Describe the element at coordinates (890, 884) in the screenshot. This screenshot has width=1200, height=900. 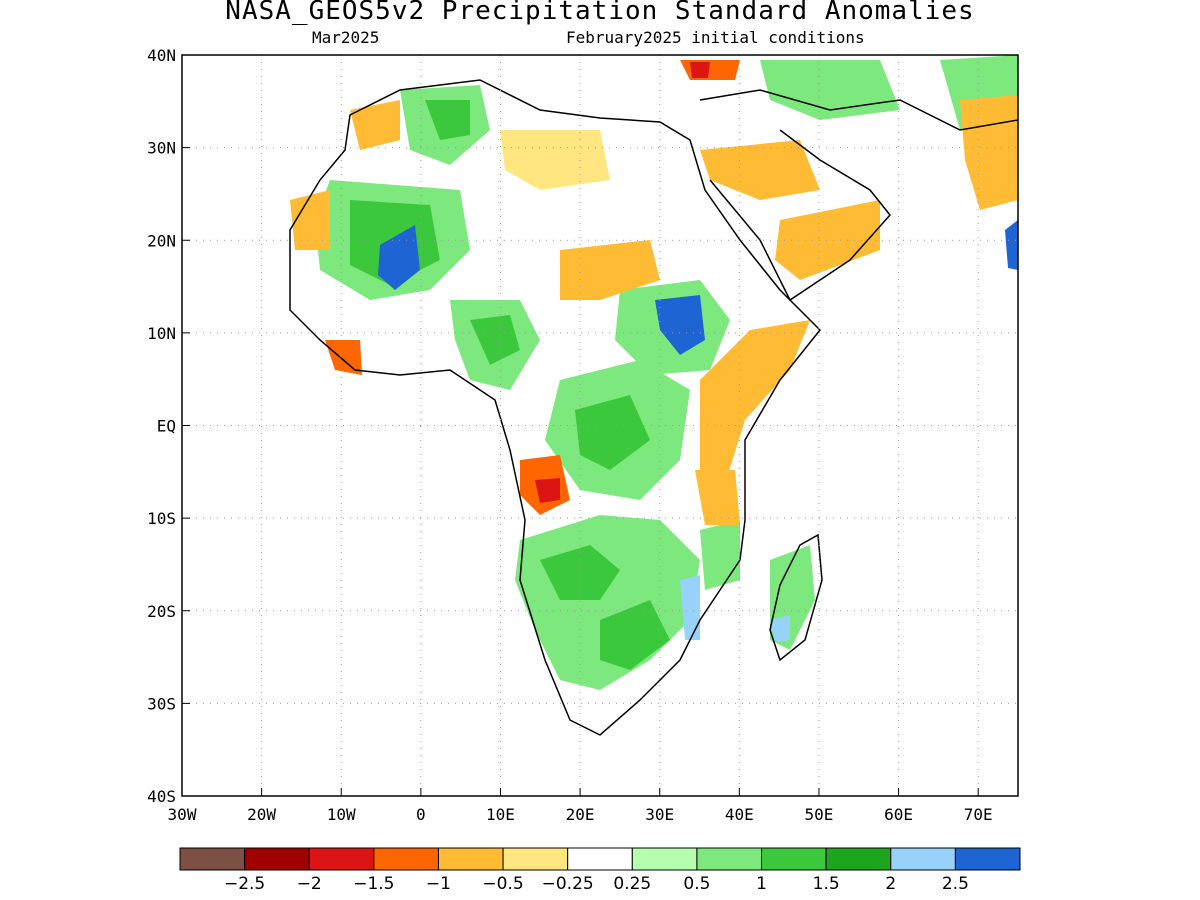
I see `legend-label: 2` at that location.